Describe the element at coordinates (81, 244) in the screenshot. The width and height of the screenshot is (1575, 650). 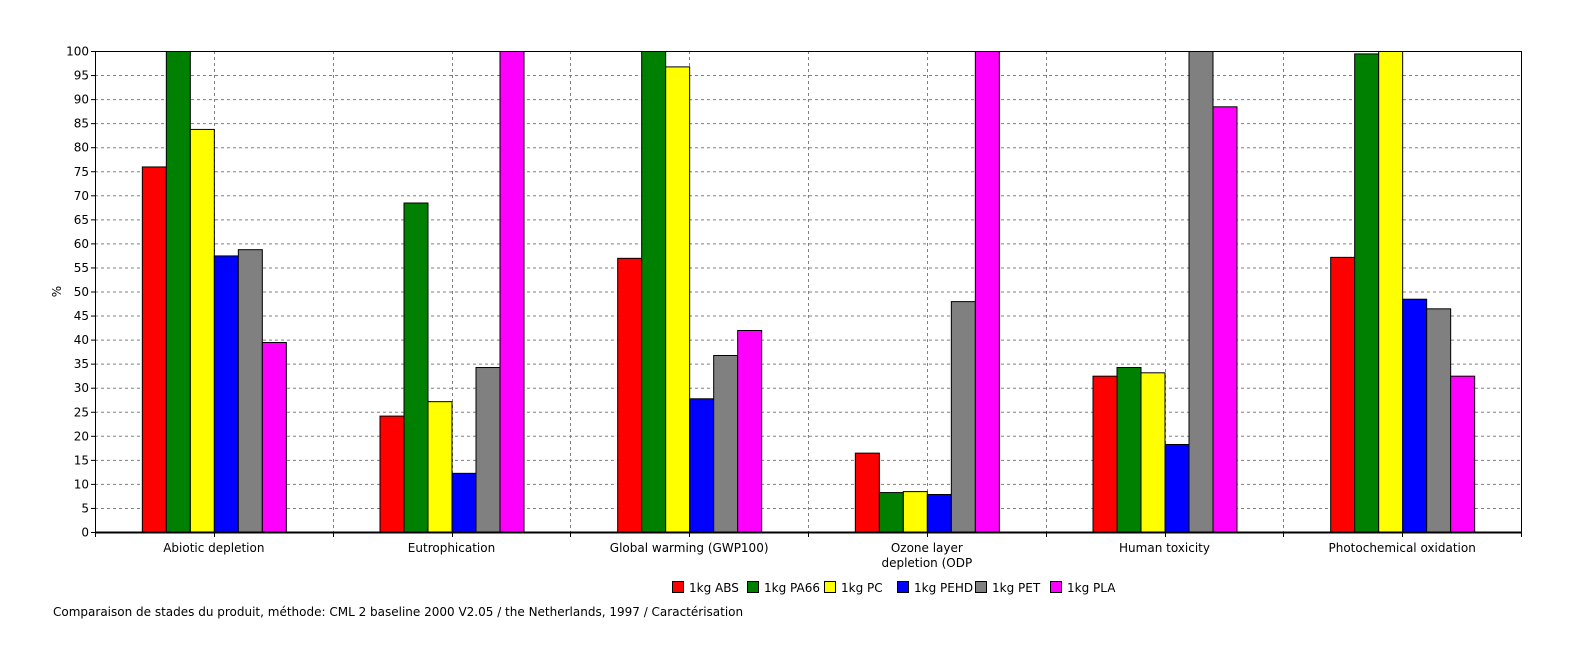
I see `y-tick-label: 60` at that location.